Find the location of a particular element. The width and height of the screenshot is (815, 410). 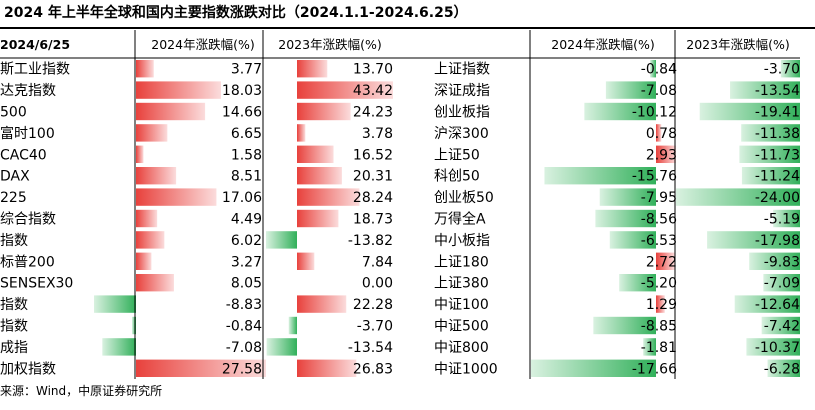

left-2023-value-8: -13.82 is located at coordinates (370, 241).